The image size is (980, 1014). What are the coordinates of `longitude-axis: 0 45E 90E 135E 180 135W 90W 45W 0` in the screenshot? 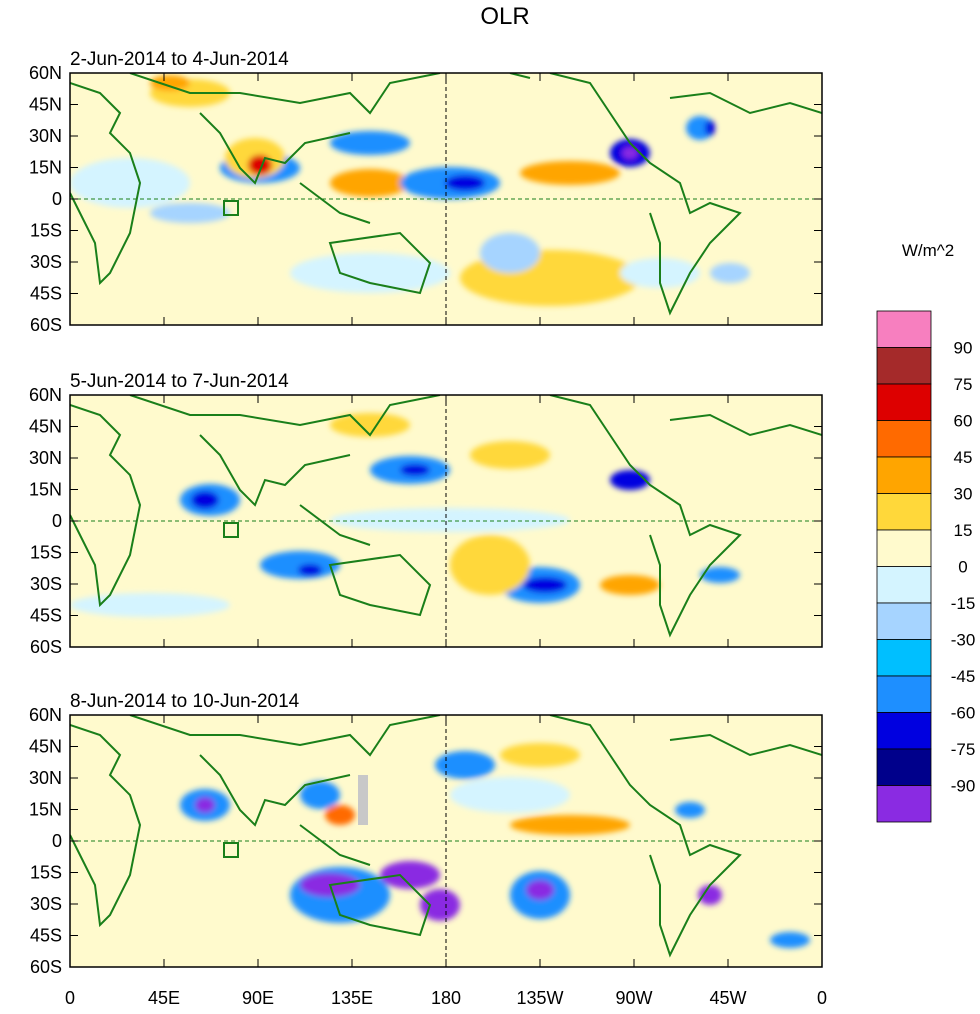 It's located at (446, 998).